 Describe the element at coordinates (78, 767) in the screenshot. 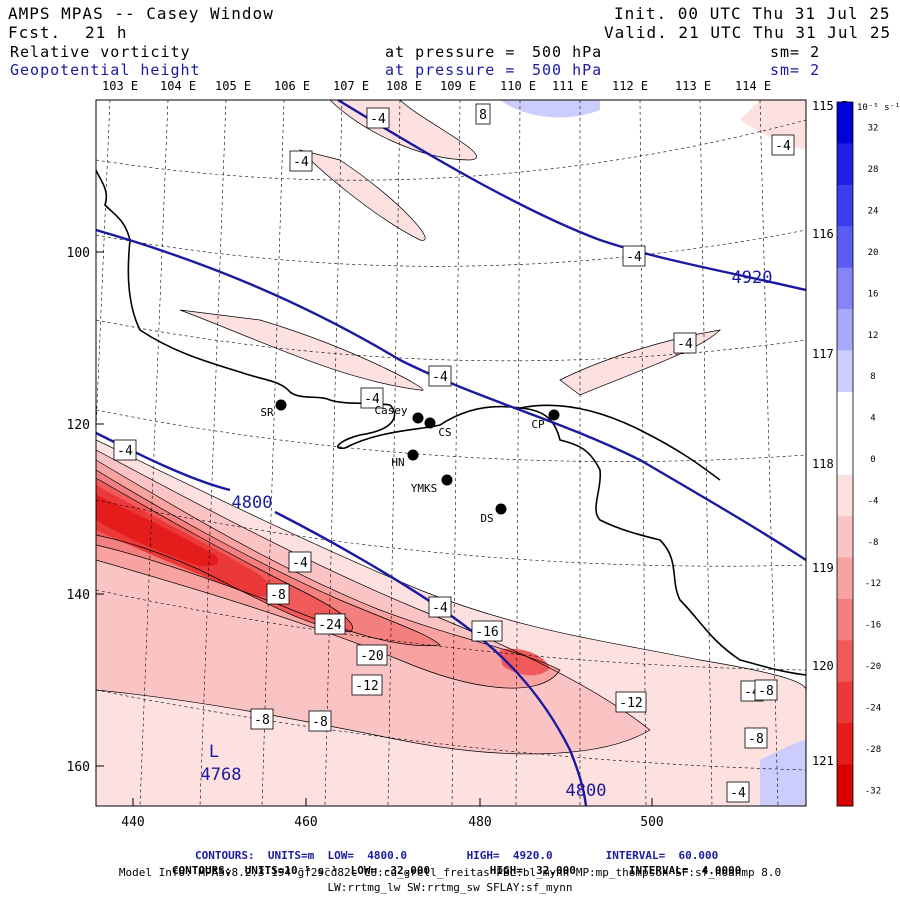

I see `y-tick-label: 160` at that location.